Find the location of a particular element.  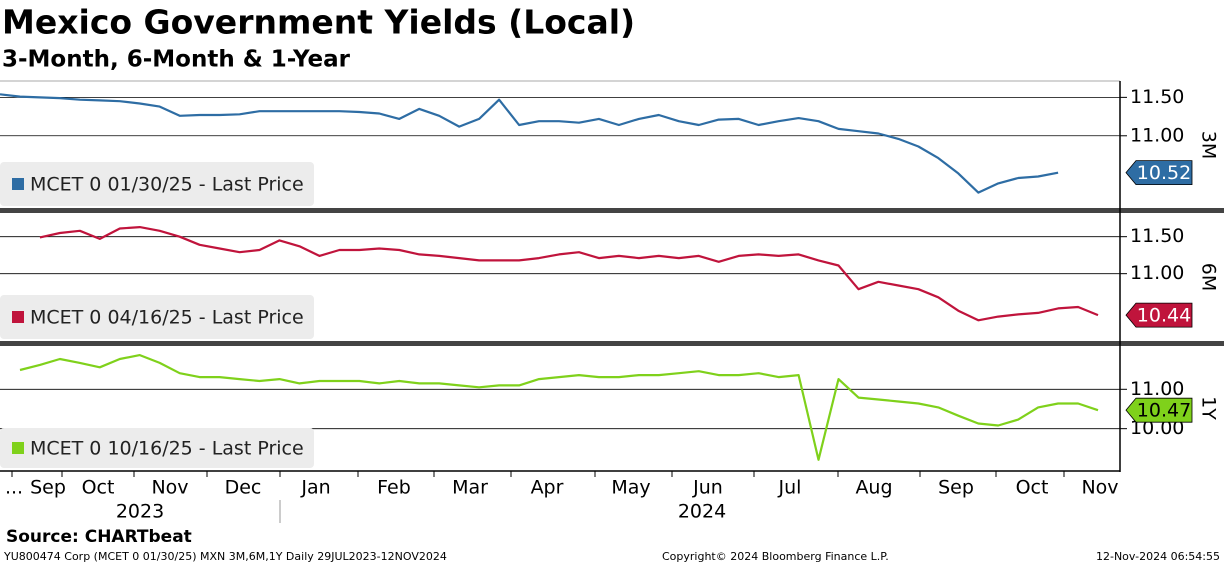

x-tick-label: Jun is located at coordinates (707, 488).